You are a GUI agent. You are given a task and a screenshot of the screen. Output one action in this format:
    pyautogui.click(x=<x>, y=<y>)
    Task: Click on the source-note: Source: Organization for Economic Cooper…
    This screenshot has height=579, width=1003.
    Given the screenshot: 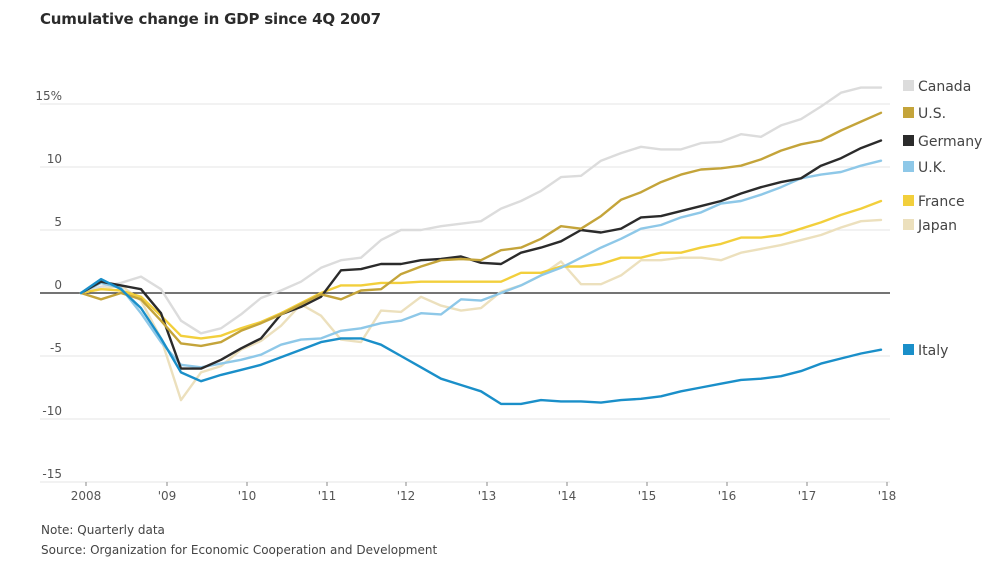 What is the action you would take?
    pyautogui.click(x=239, y=550)
    